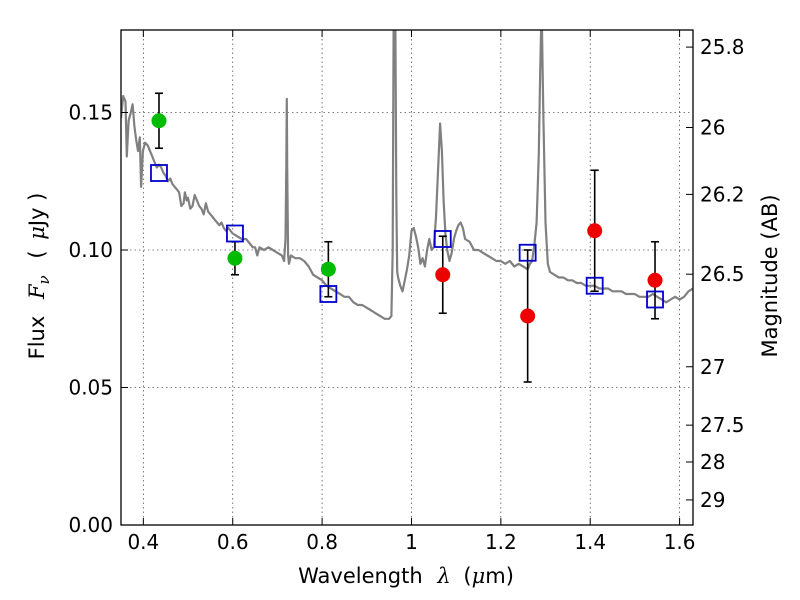  Describe the element at coordinates (712, 500) in the screenshot. I see `right-tick-label: 29` at that location.